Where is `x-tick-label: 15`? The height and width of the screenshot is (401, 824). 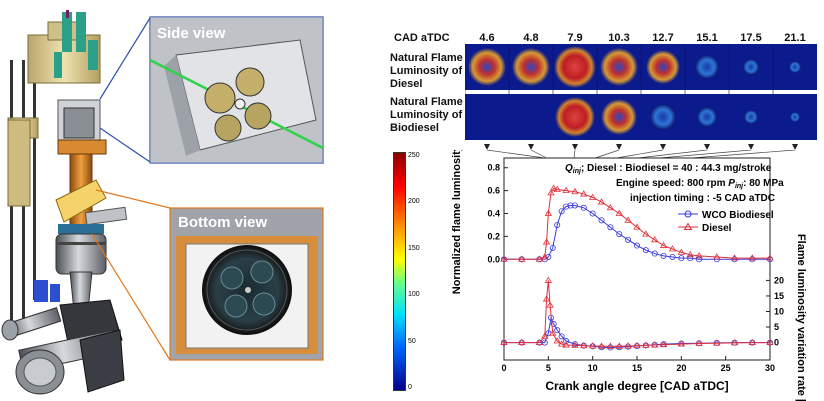 x-tick-label: 15 is located at coordinates (637, 368).